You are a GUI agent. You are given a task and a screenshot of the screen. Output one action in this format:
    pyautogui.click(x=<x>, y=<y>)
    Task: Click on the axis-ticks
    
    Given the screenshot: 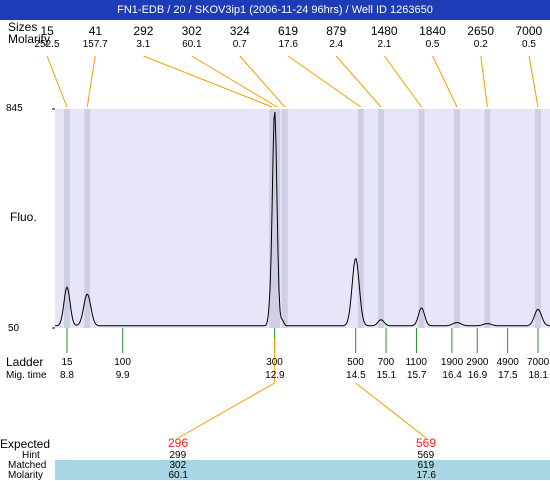 What is the action you would take?
    pyautogui.click(x=53, y=218)
    